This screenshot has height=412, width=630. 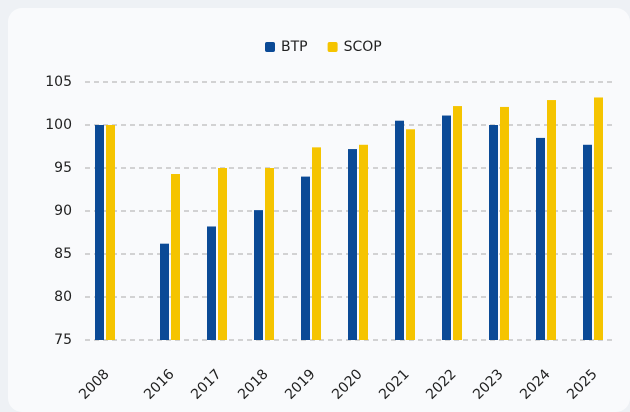 I want to click on y-tick-label: 80, so click(x=63, y=297).